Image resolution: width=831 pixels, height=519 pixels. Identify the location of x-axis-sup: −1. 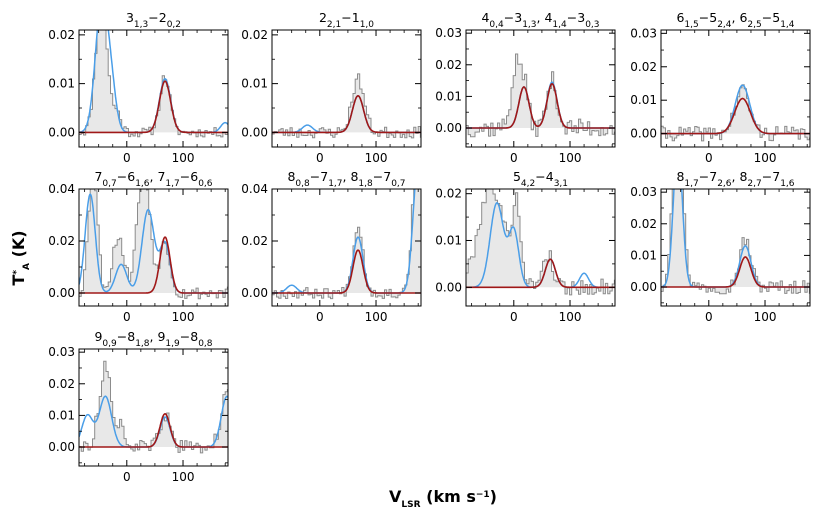
(483, 495).